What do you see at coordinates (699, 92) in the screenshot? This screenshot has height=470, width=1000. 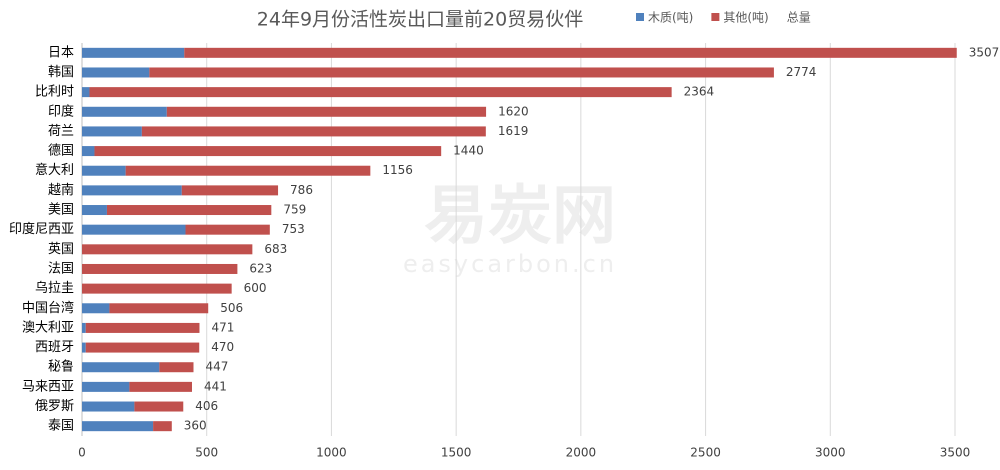 I see `value-label: 2364` at bounding box center [699, 92].